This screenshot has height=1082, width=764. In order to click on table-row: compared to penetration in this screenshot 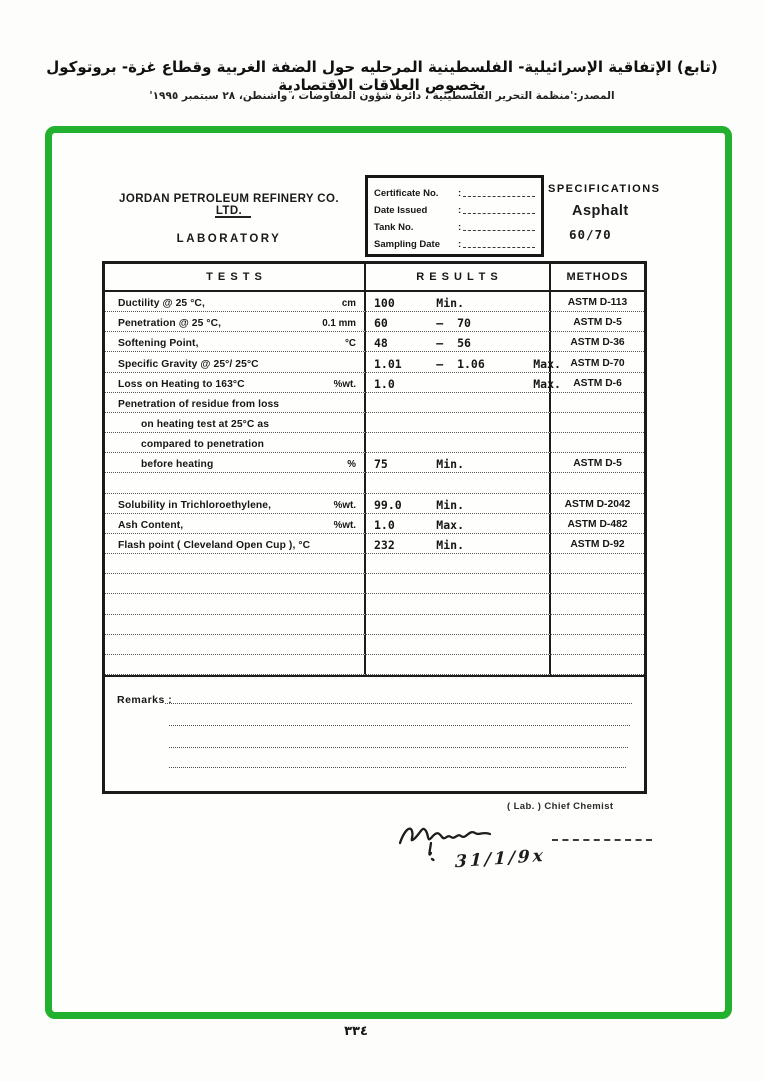, I will do `click(374, 443)`.